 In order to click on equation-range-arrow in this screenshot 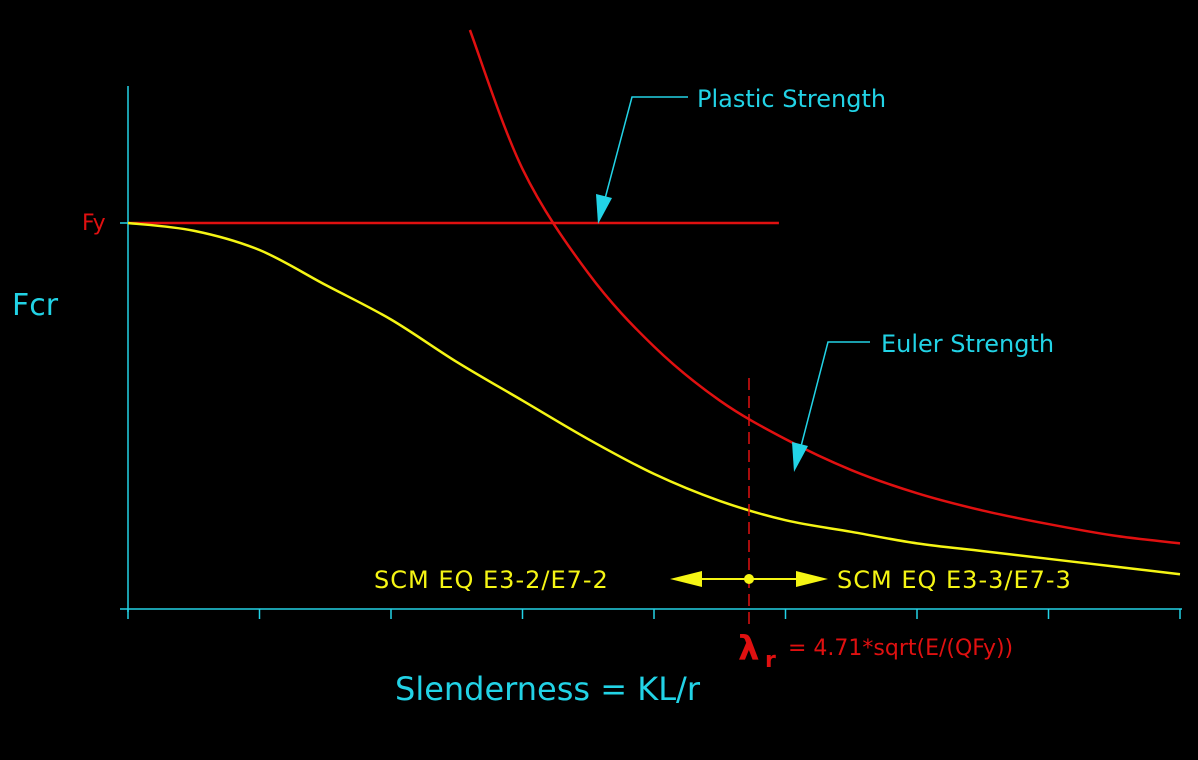, I will do `click(749, 579)`.